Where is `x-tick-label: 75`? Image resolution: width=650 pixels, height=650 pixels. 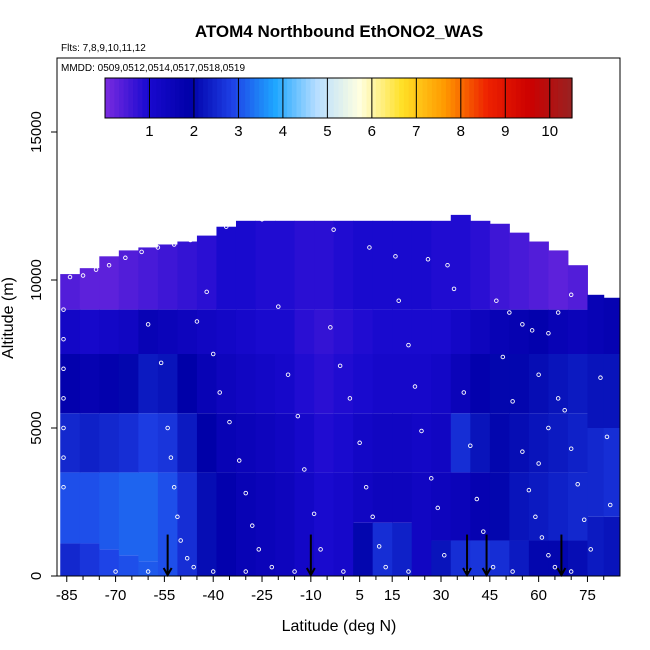 x-tick-label: 75 is located at coordinates (587, 595).